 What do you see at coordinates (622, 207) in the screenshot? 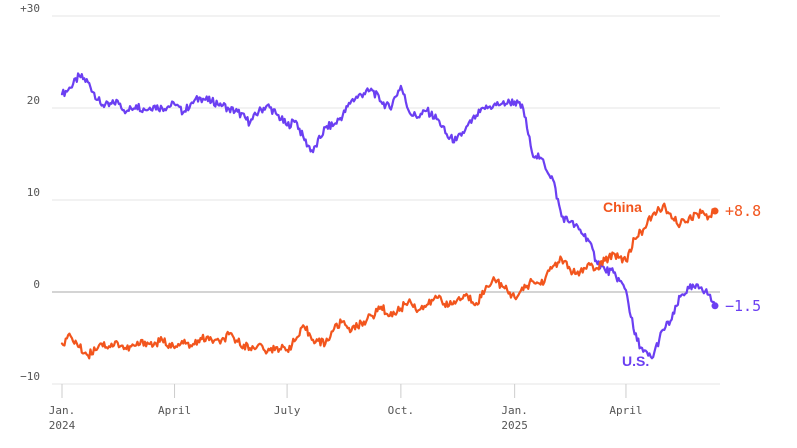
I see `series-name-china: China` at bounding box center [622, 207].